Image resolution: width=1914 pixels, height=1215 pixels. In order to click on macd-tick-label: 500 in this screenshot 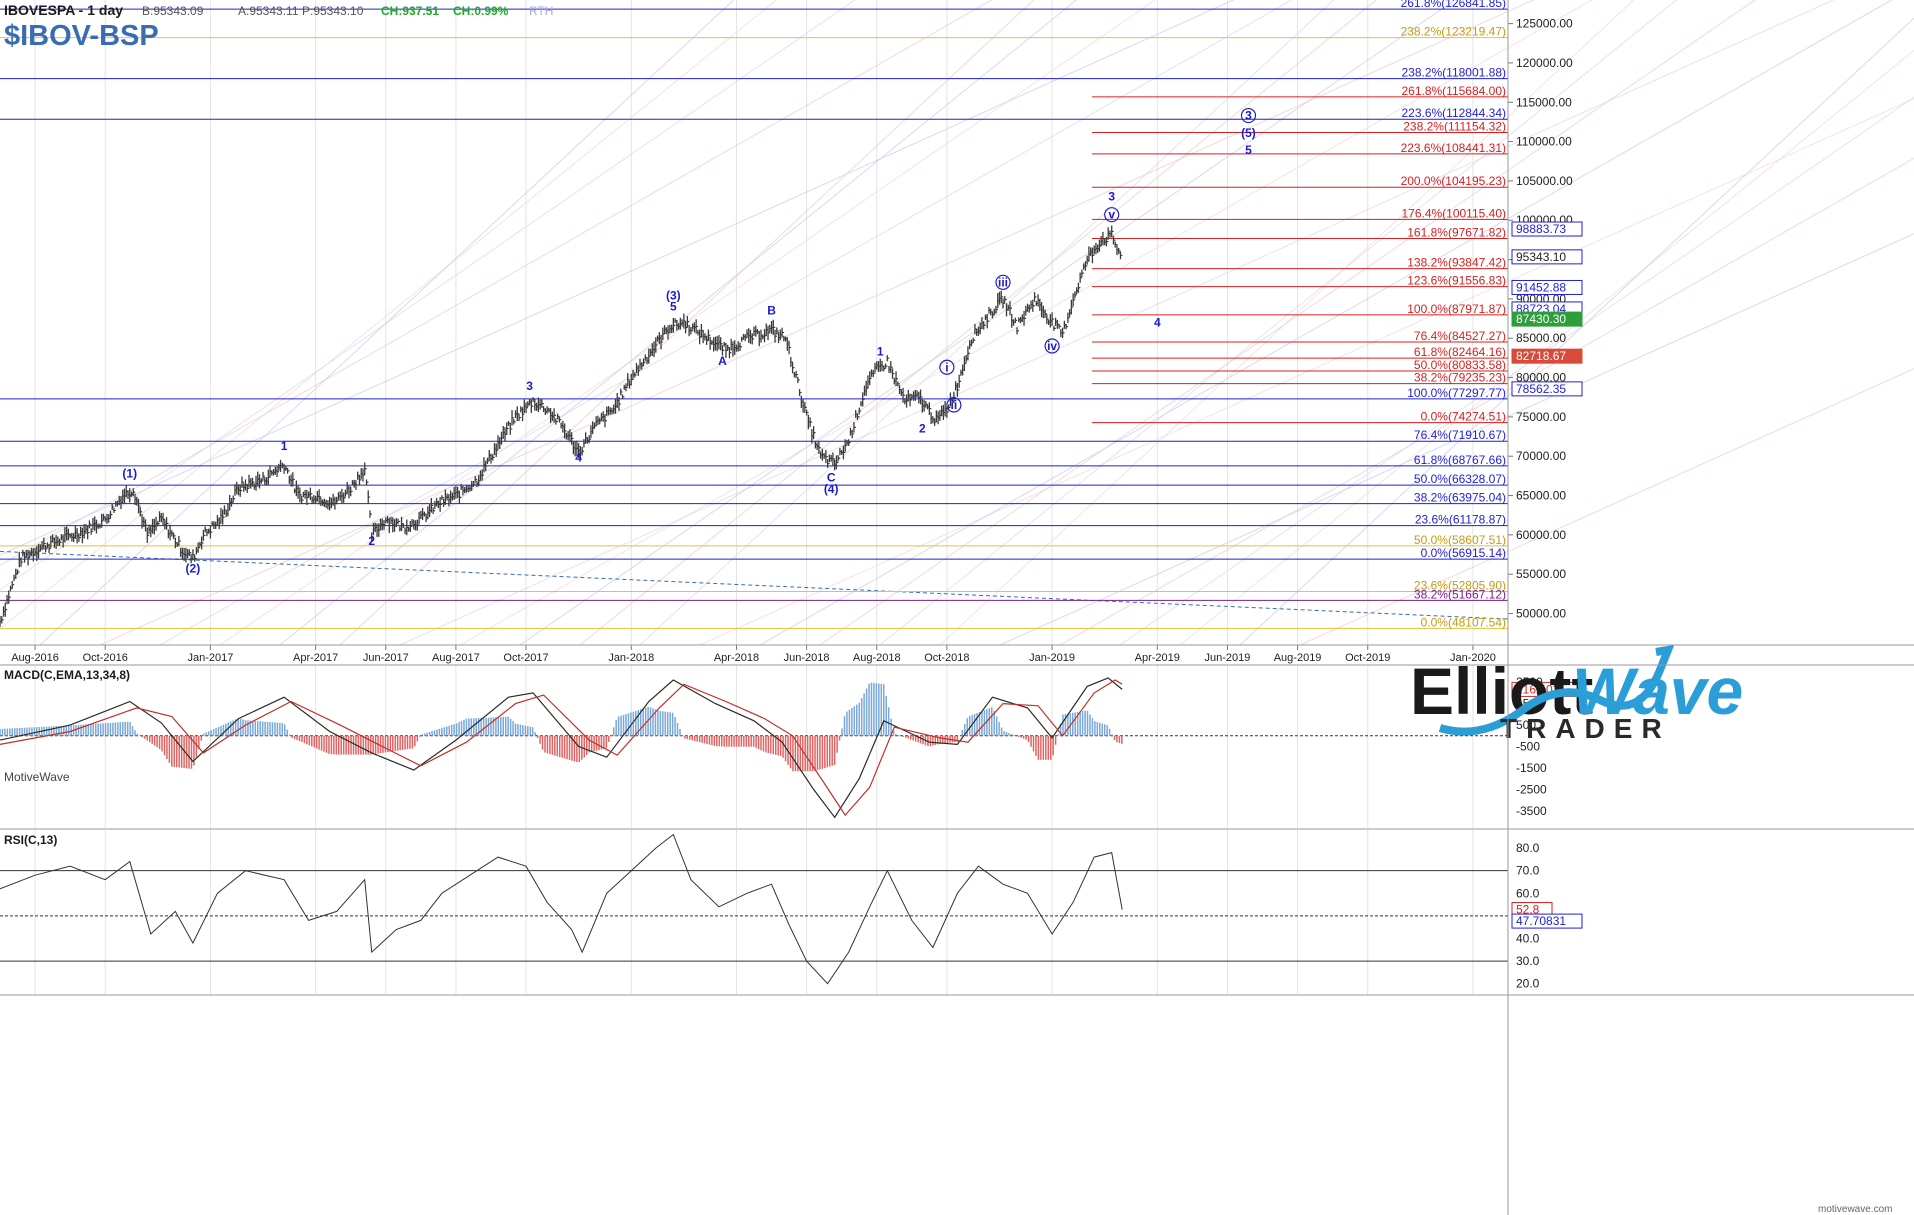, I will do `click(1526, 725)`.